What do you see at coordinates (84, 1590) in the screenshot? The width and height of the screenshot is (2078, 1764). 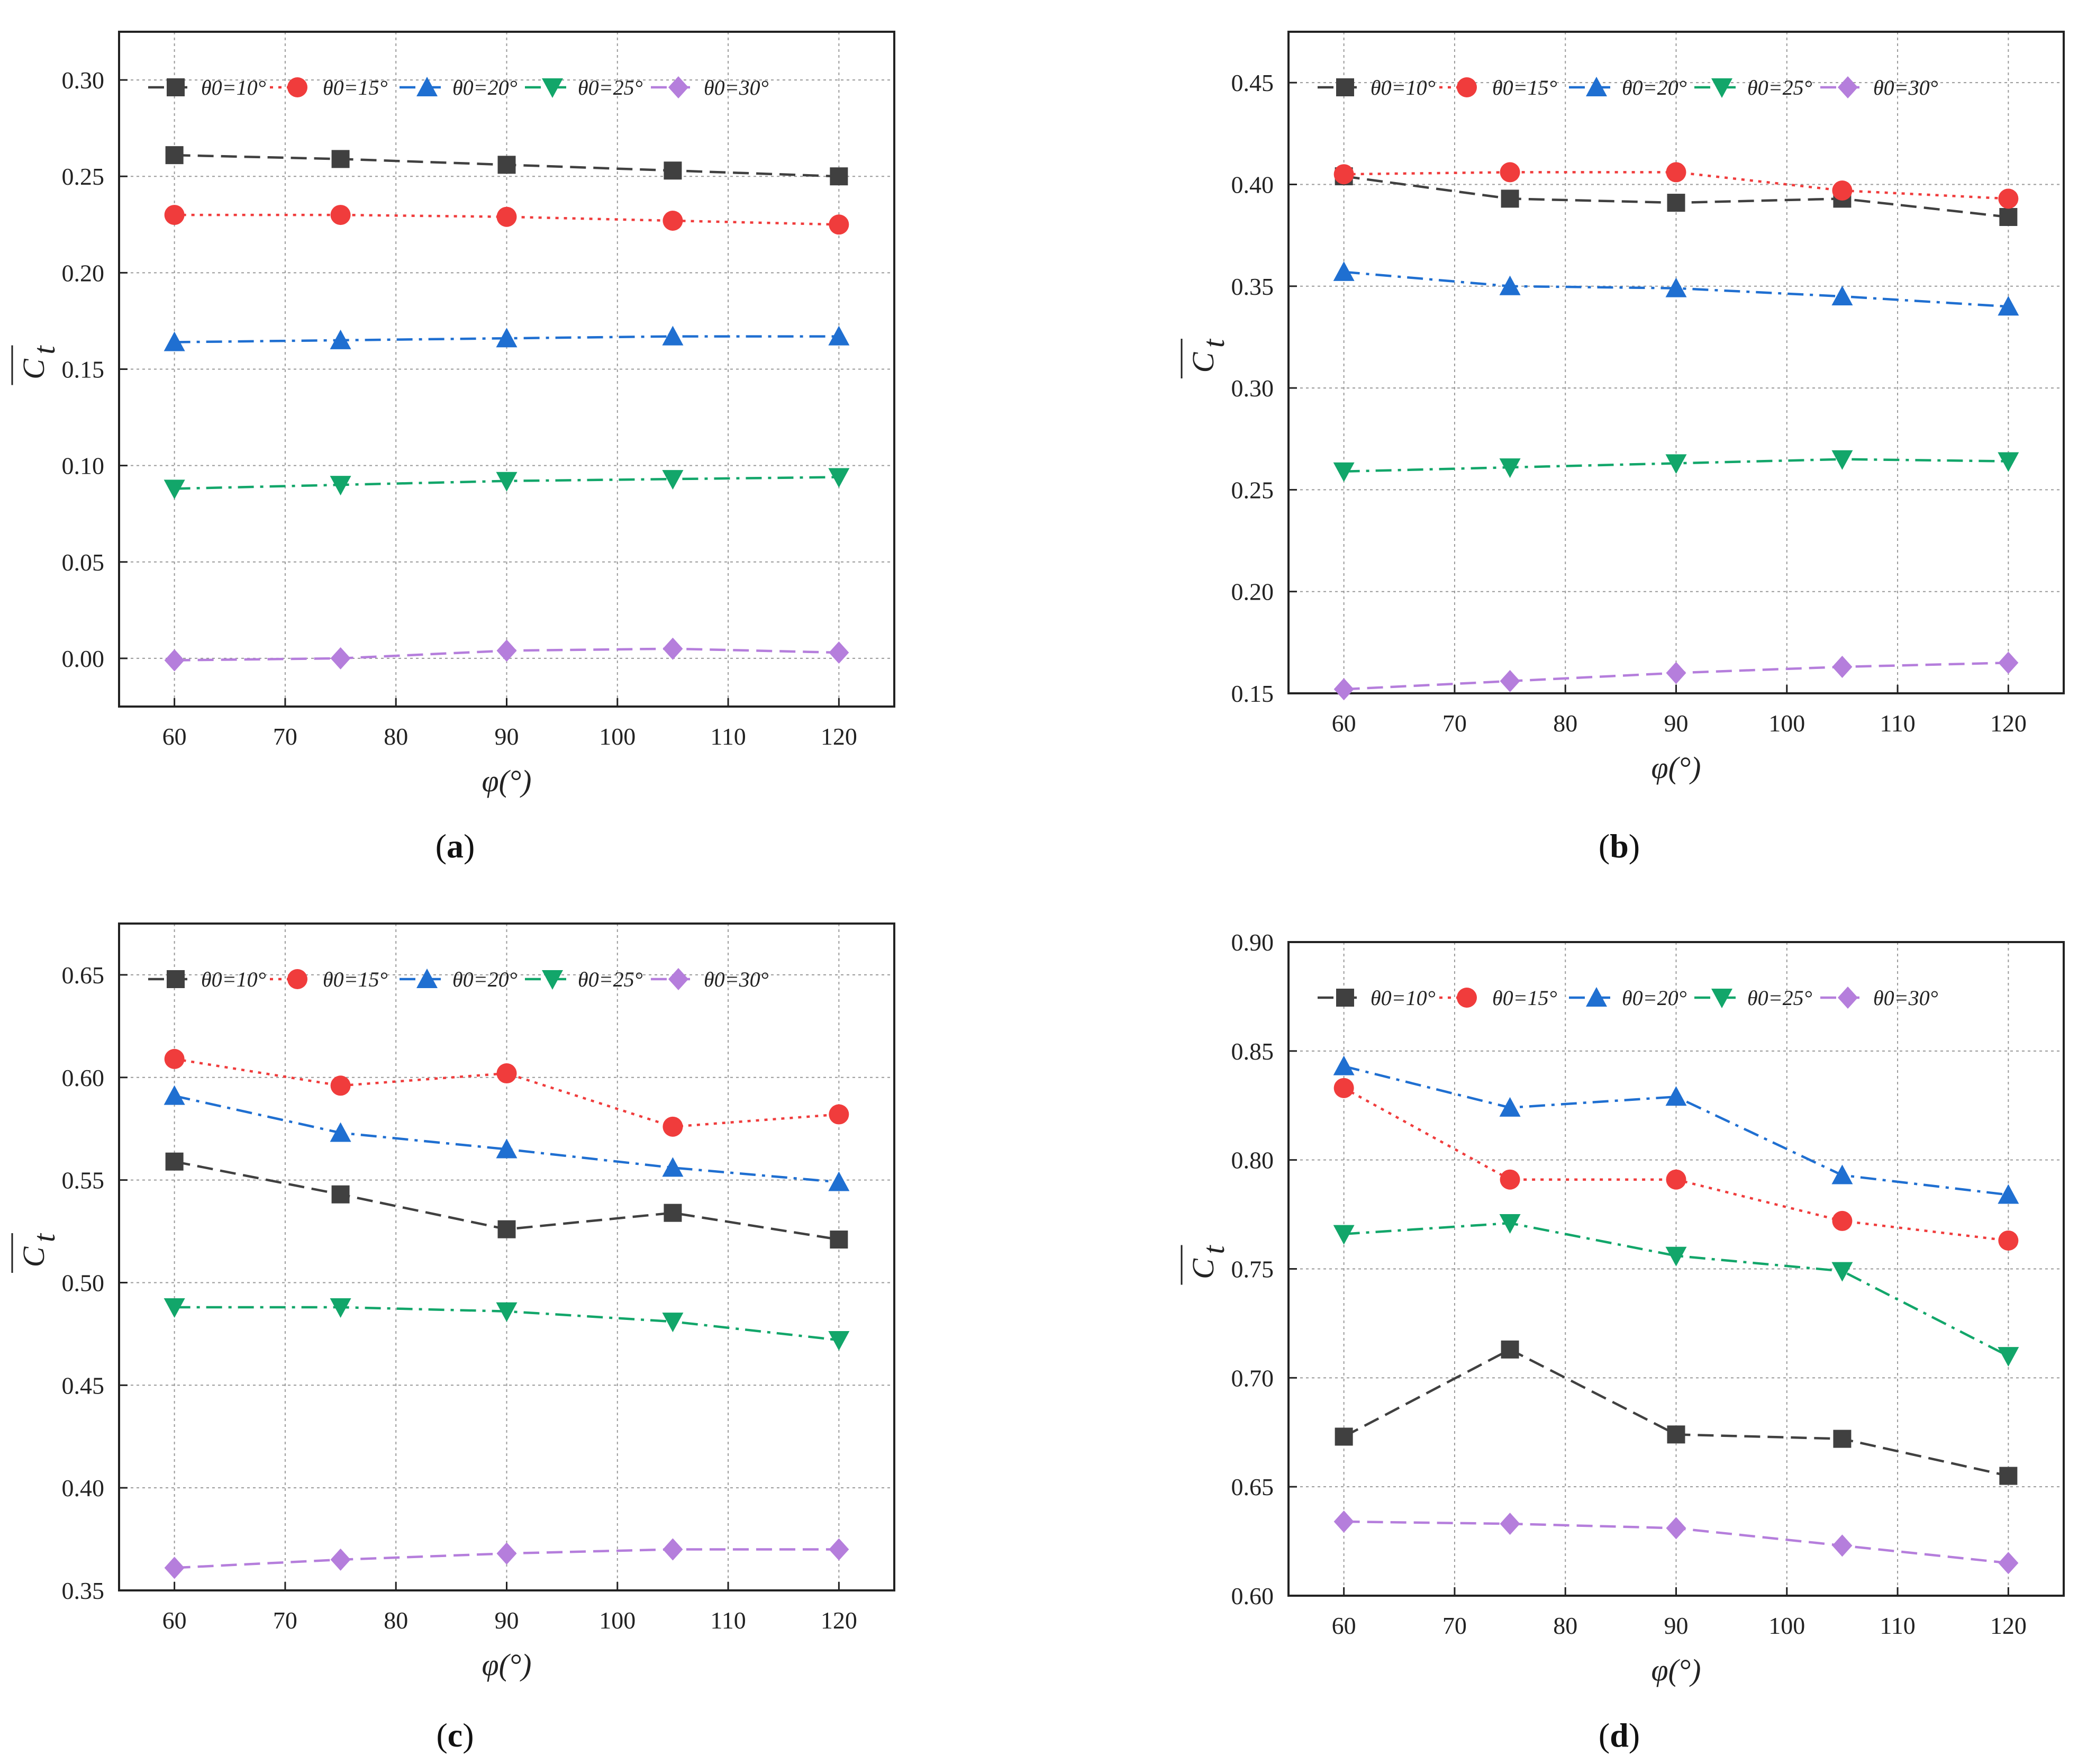 I see `y-tick-label: 0.35` at bounding box center [84, 1590].